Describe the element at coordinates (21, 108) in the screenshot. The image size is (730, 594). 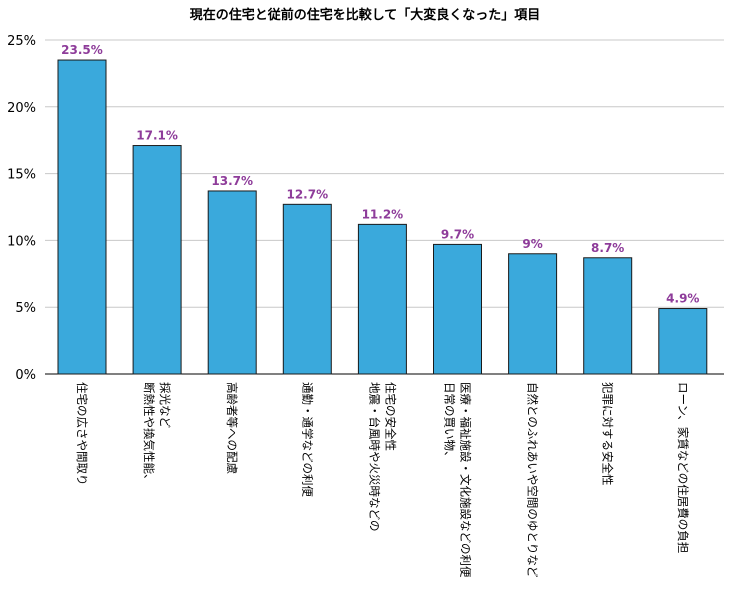
I see `y-tick-label: 20%` at that location.